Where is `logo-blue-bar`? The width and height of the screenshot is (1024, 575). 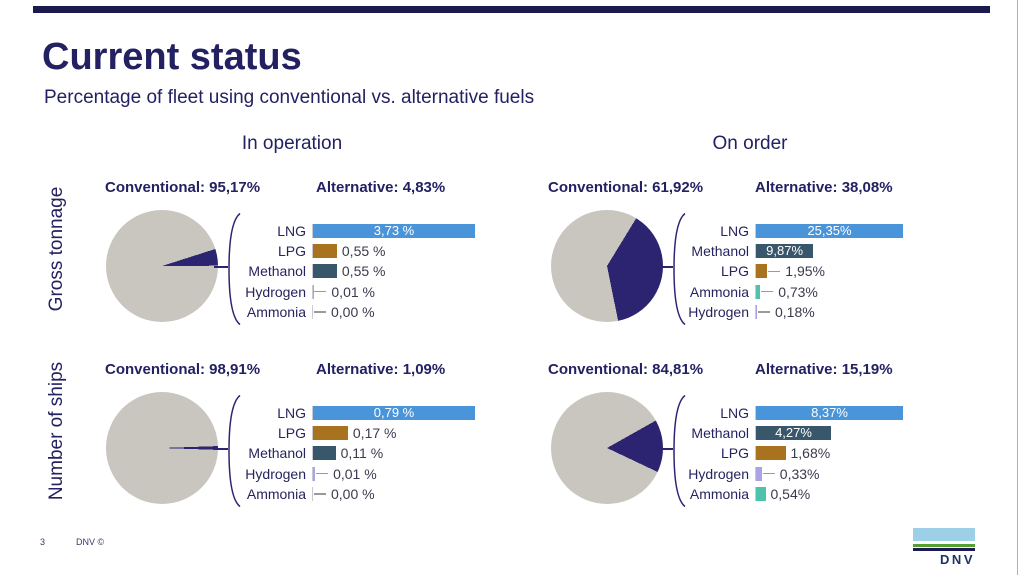
logo-blue-bar is located at coordinates (944, 534).